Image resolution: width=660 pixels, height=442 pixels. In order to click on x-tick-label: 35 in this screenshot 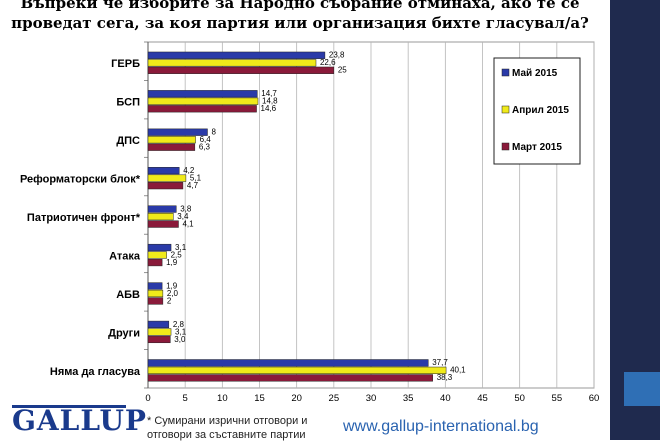, I will do `click(408, 398)`.